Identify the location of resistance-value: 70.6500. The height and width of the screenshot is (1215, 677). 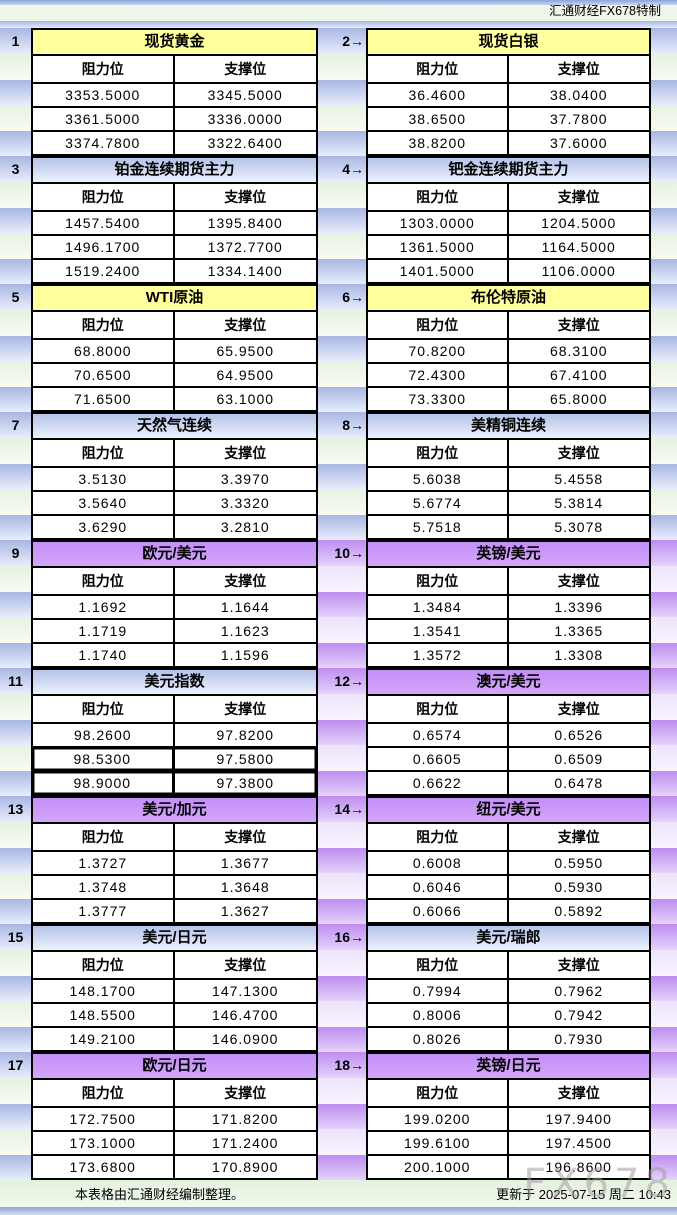
(104, 375).